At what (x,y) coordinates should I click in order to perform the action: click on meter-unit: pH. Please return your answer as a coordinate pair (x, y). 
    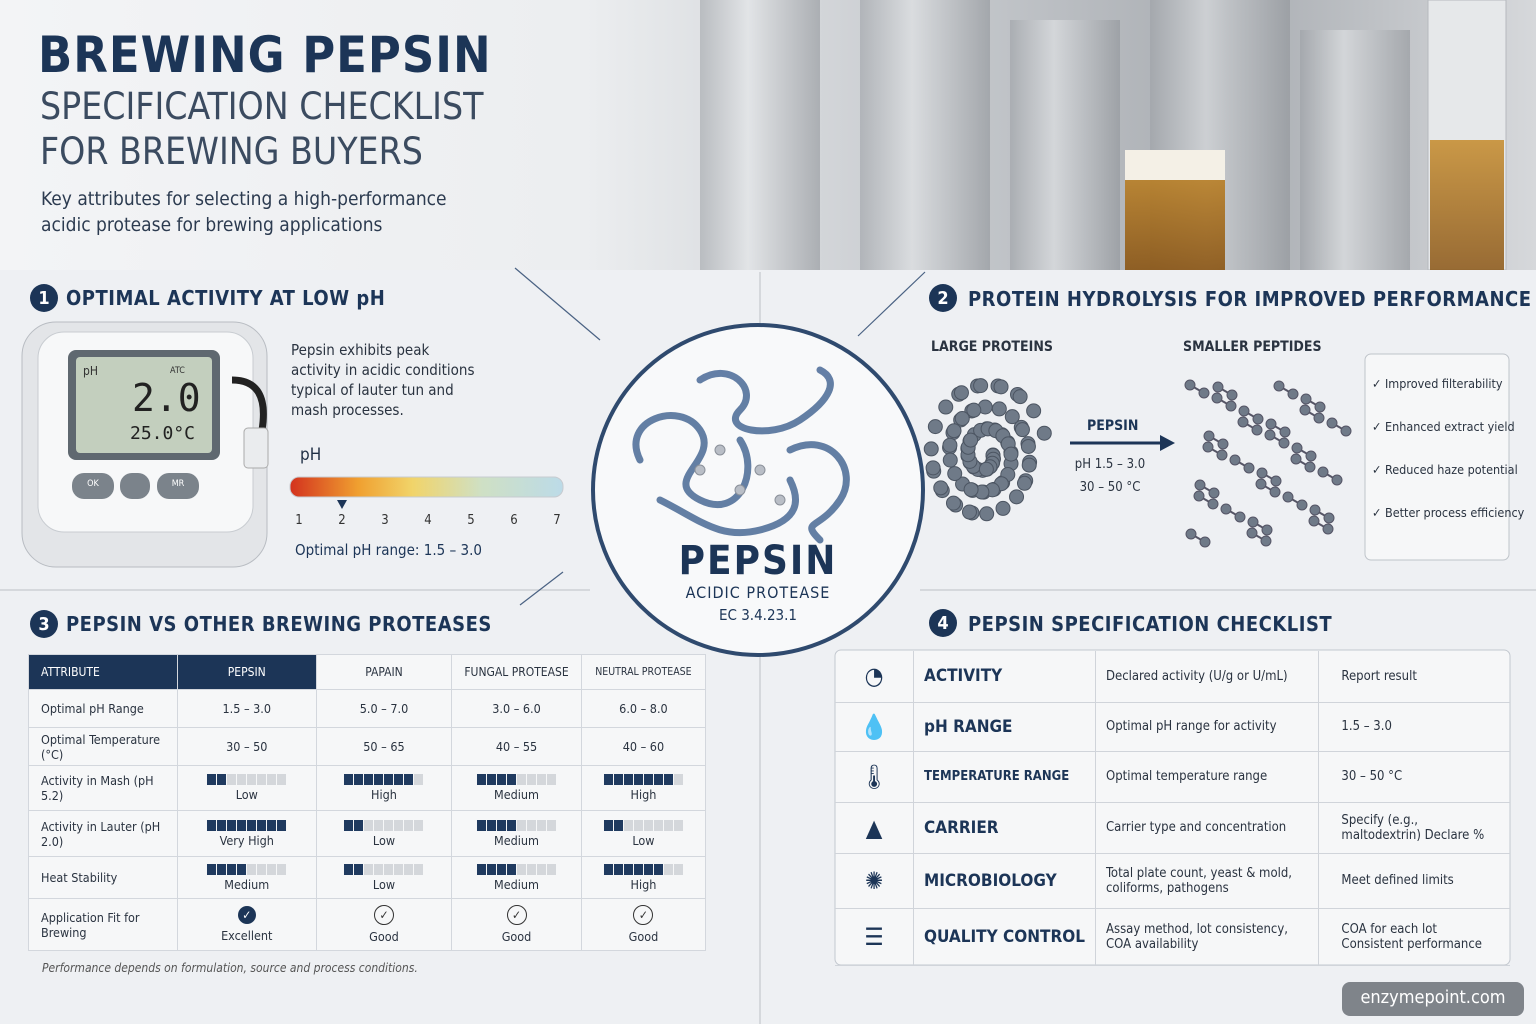
    Looking at the image, I should click on (90, 371).